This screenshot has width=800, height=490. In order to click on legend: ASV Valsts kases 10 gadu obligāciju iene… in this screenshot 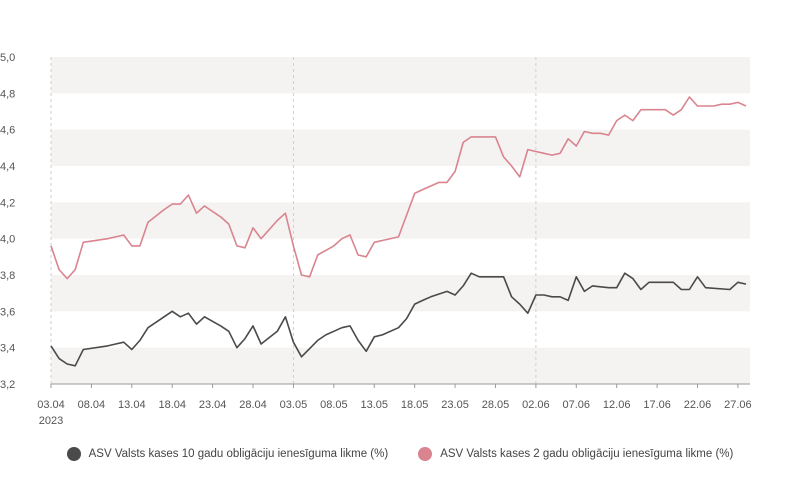, I will do `click(400, 454)`.